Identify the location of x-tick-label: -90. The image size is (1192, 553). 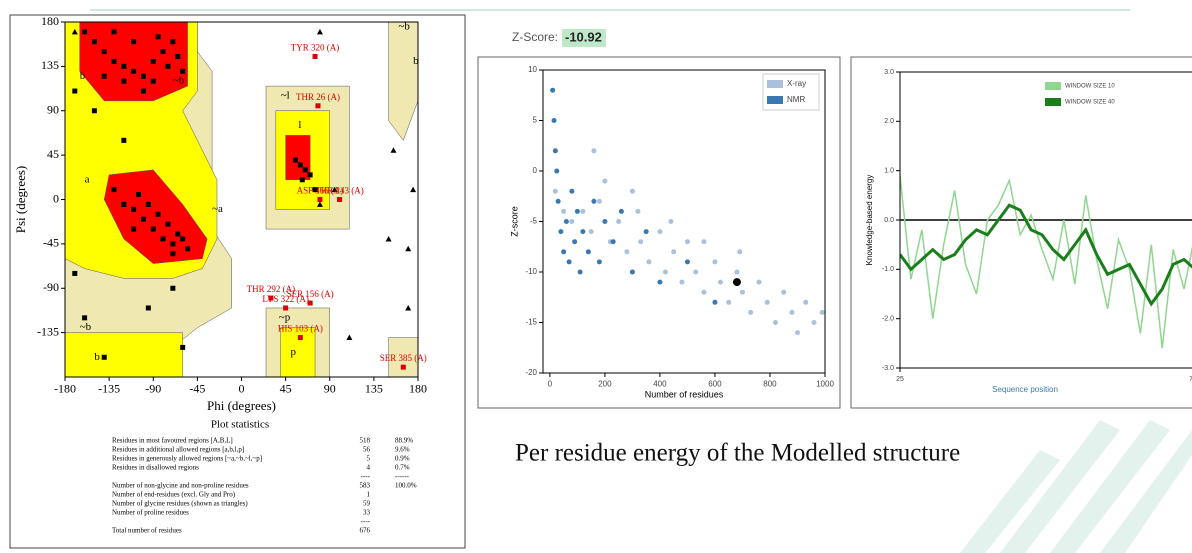
(153, 388).